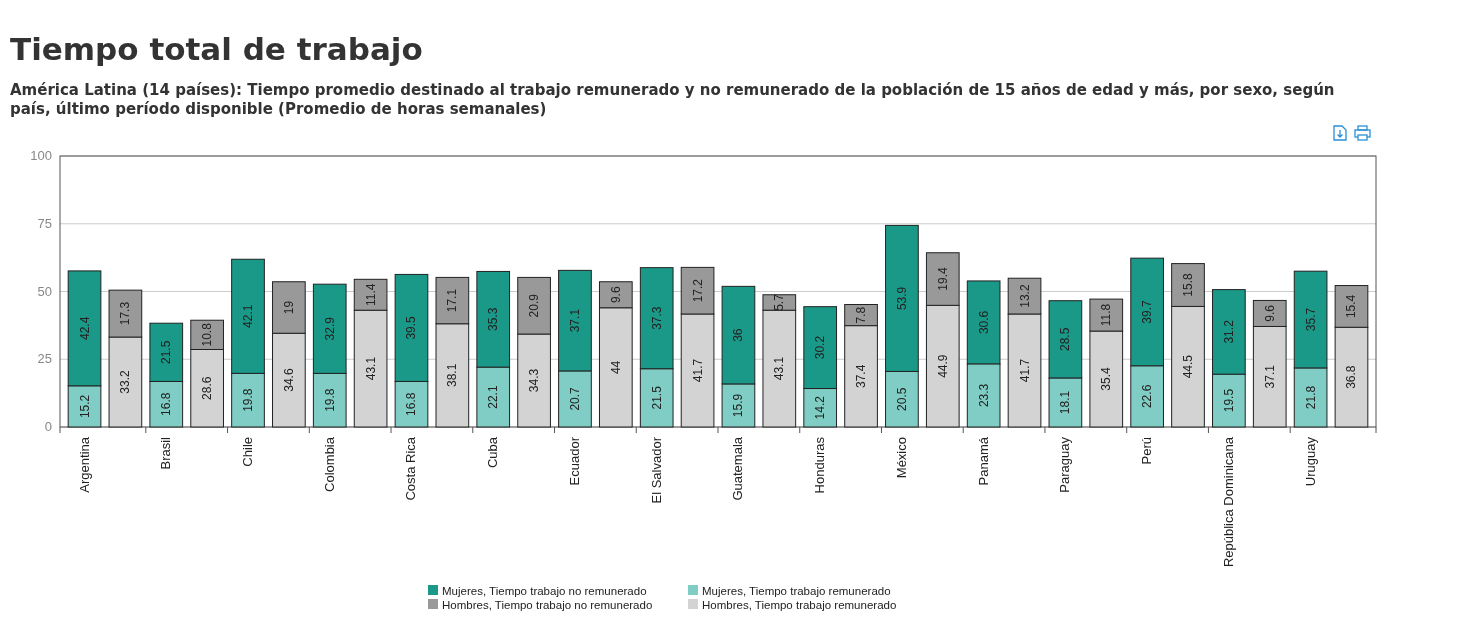  Describe the element at coordinates (738, 468) in the screenshot. I see `x-tick-label: Guatemala` at that location.